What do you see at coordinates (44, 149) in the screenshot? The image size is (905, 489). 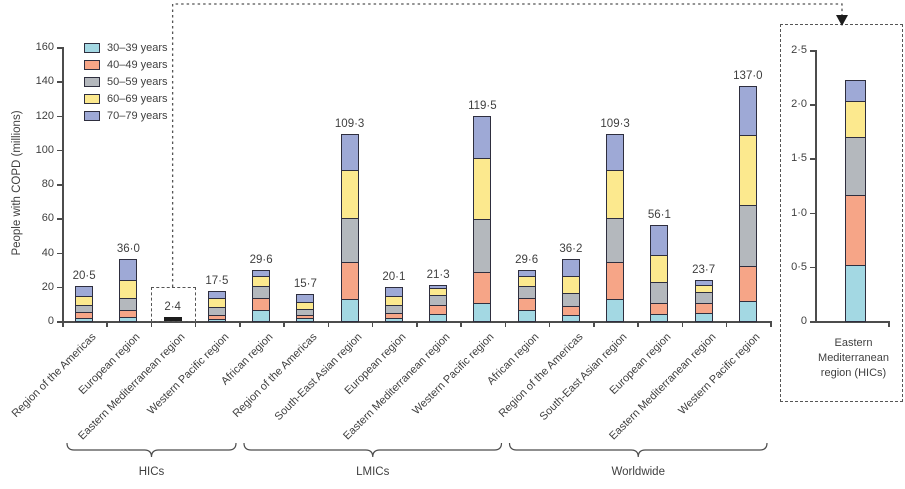 I see `y-tick-label: 100` at bounding box center [44, 149].